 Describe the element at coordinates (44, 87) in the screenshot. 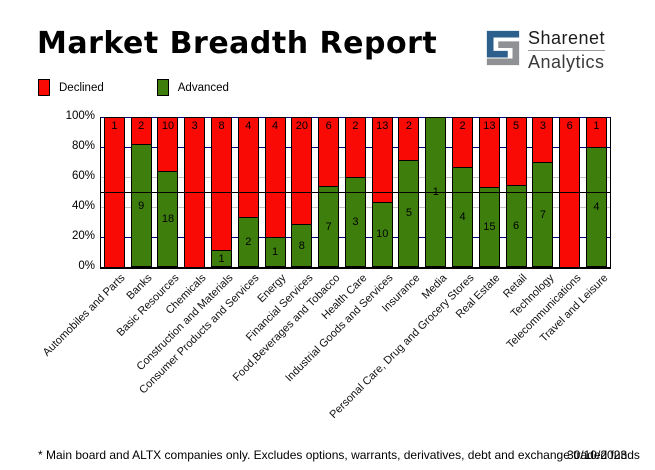

I see `declined-swatch-icon` at that location.